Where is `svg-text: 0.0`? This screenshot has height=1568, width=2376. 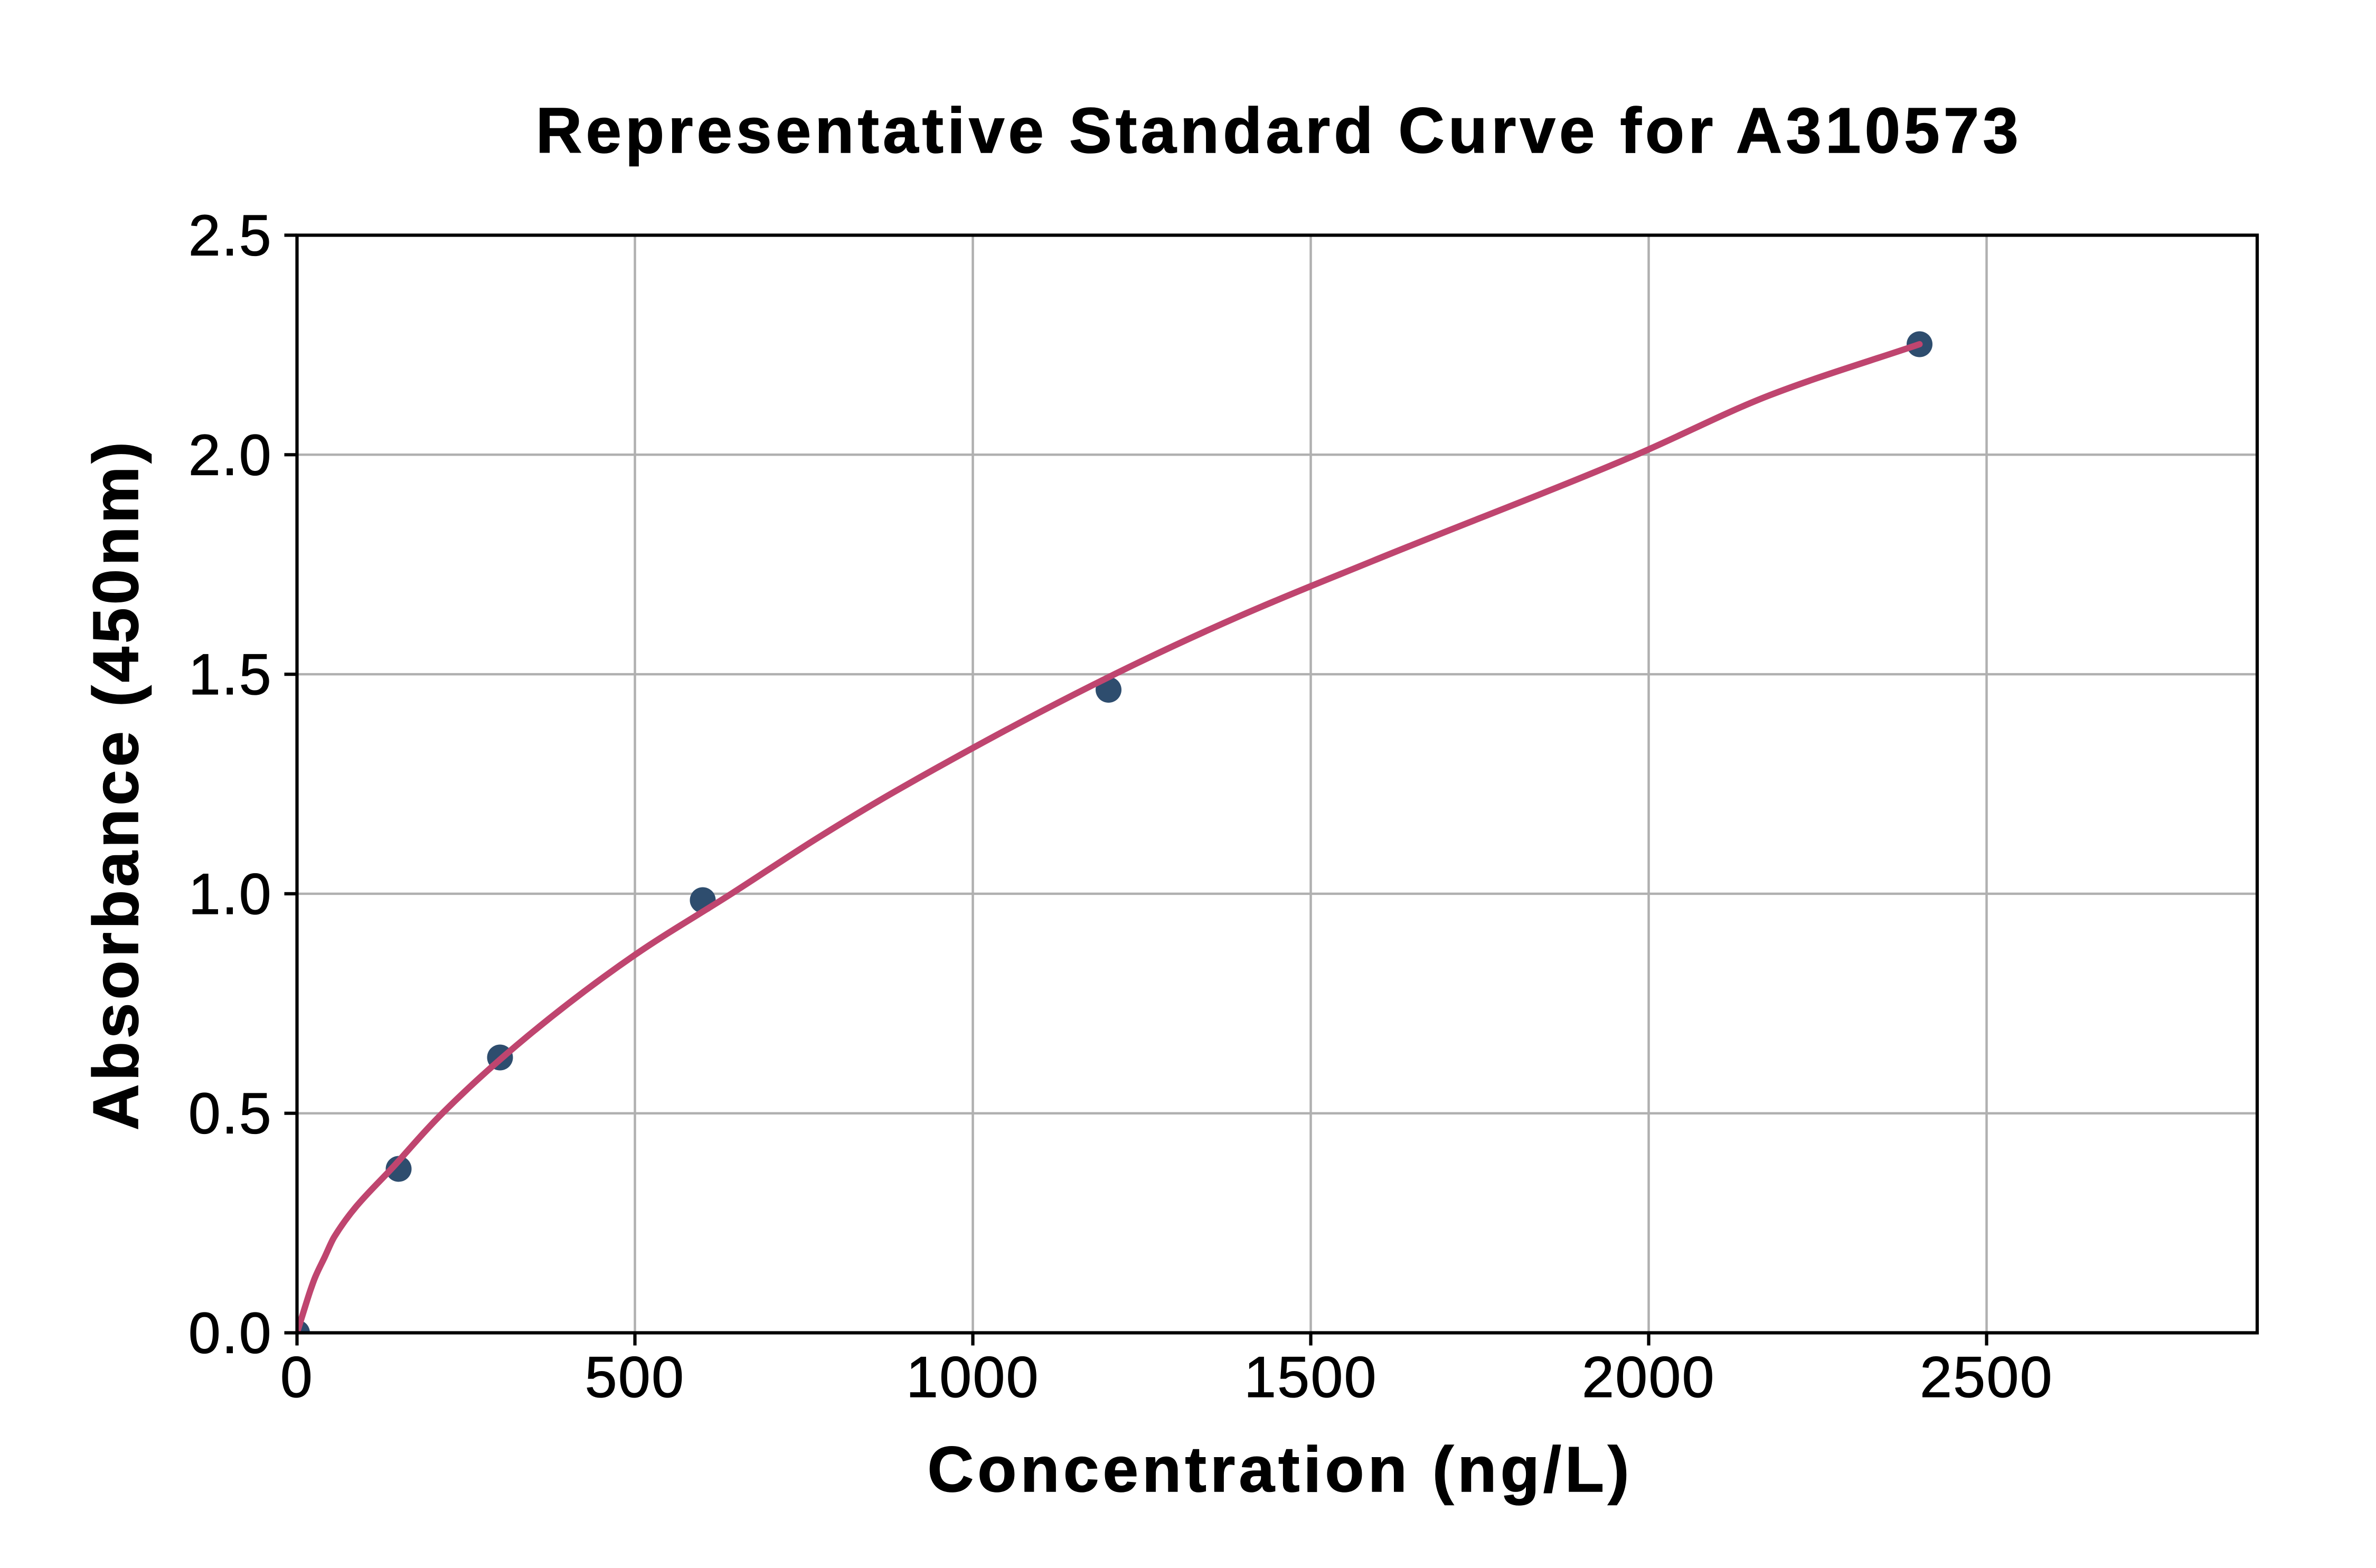
svg-text: 0.0 is located at coordinates (230, 1334).